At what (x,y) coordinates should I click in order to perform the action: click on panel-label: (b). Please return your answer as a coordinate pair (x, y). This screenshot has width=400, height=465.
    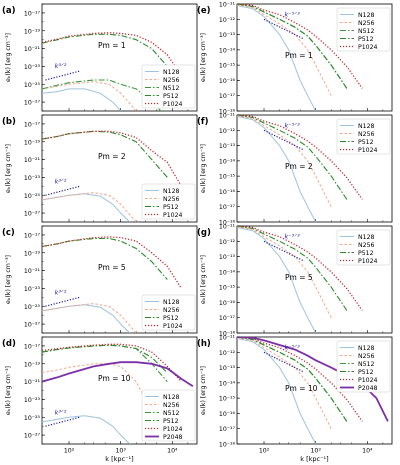
    Looking at the image, I should click on (9, 122).